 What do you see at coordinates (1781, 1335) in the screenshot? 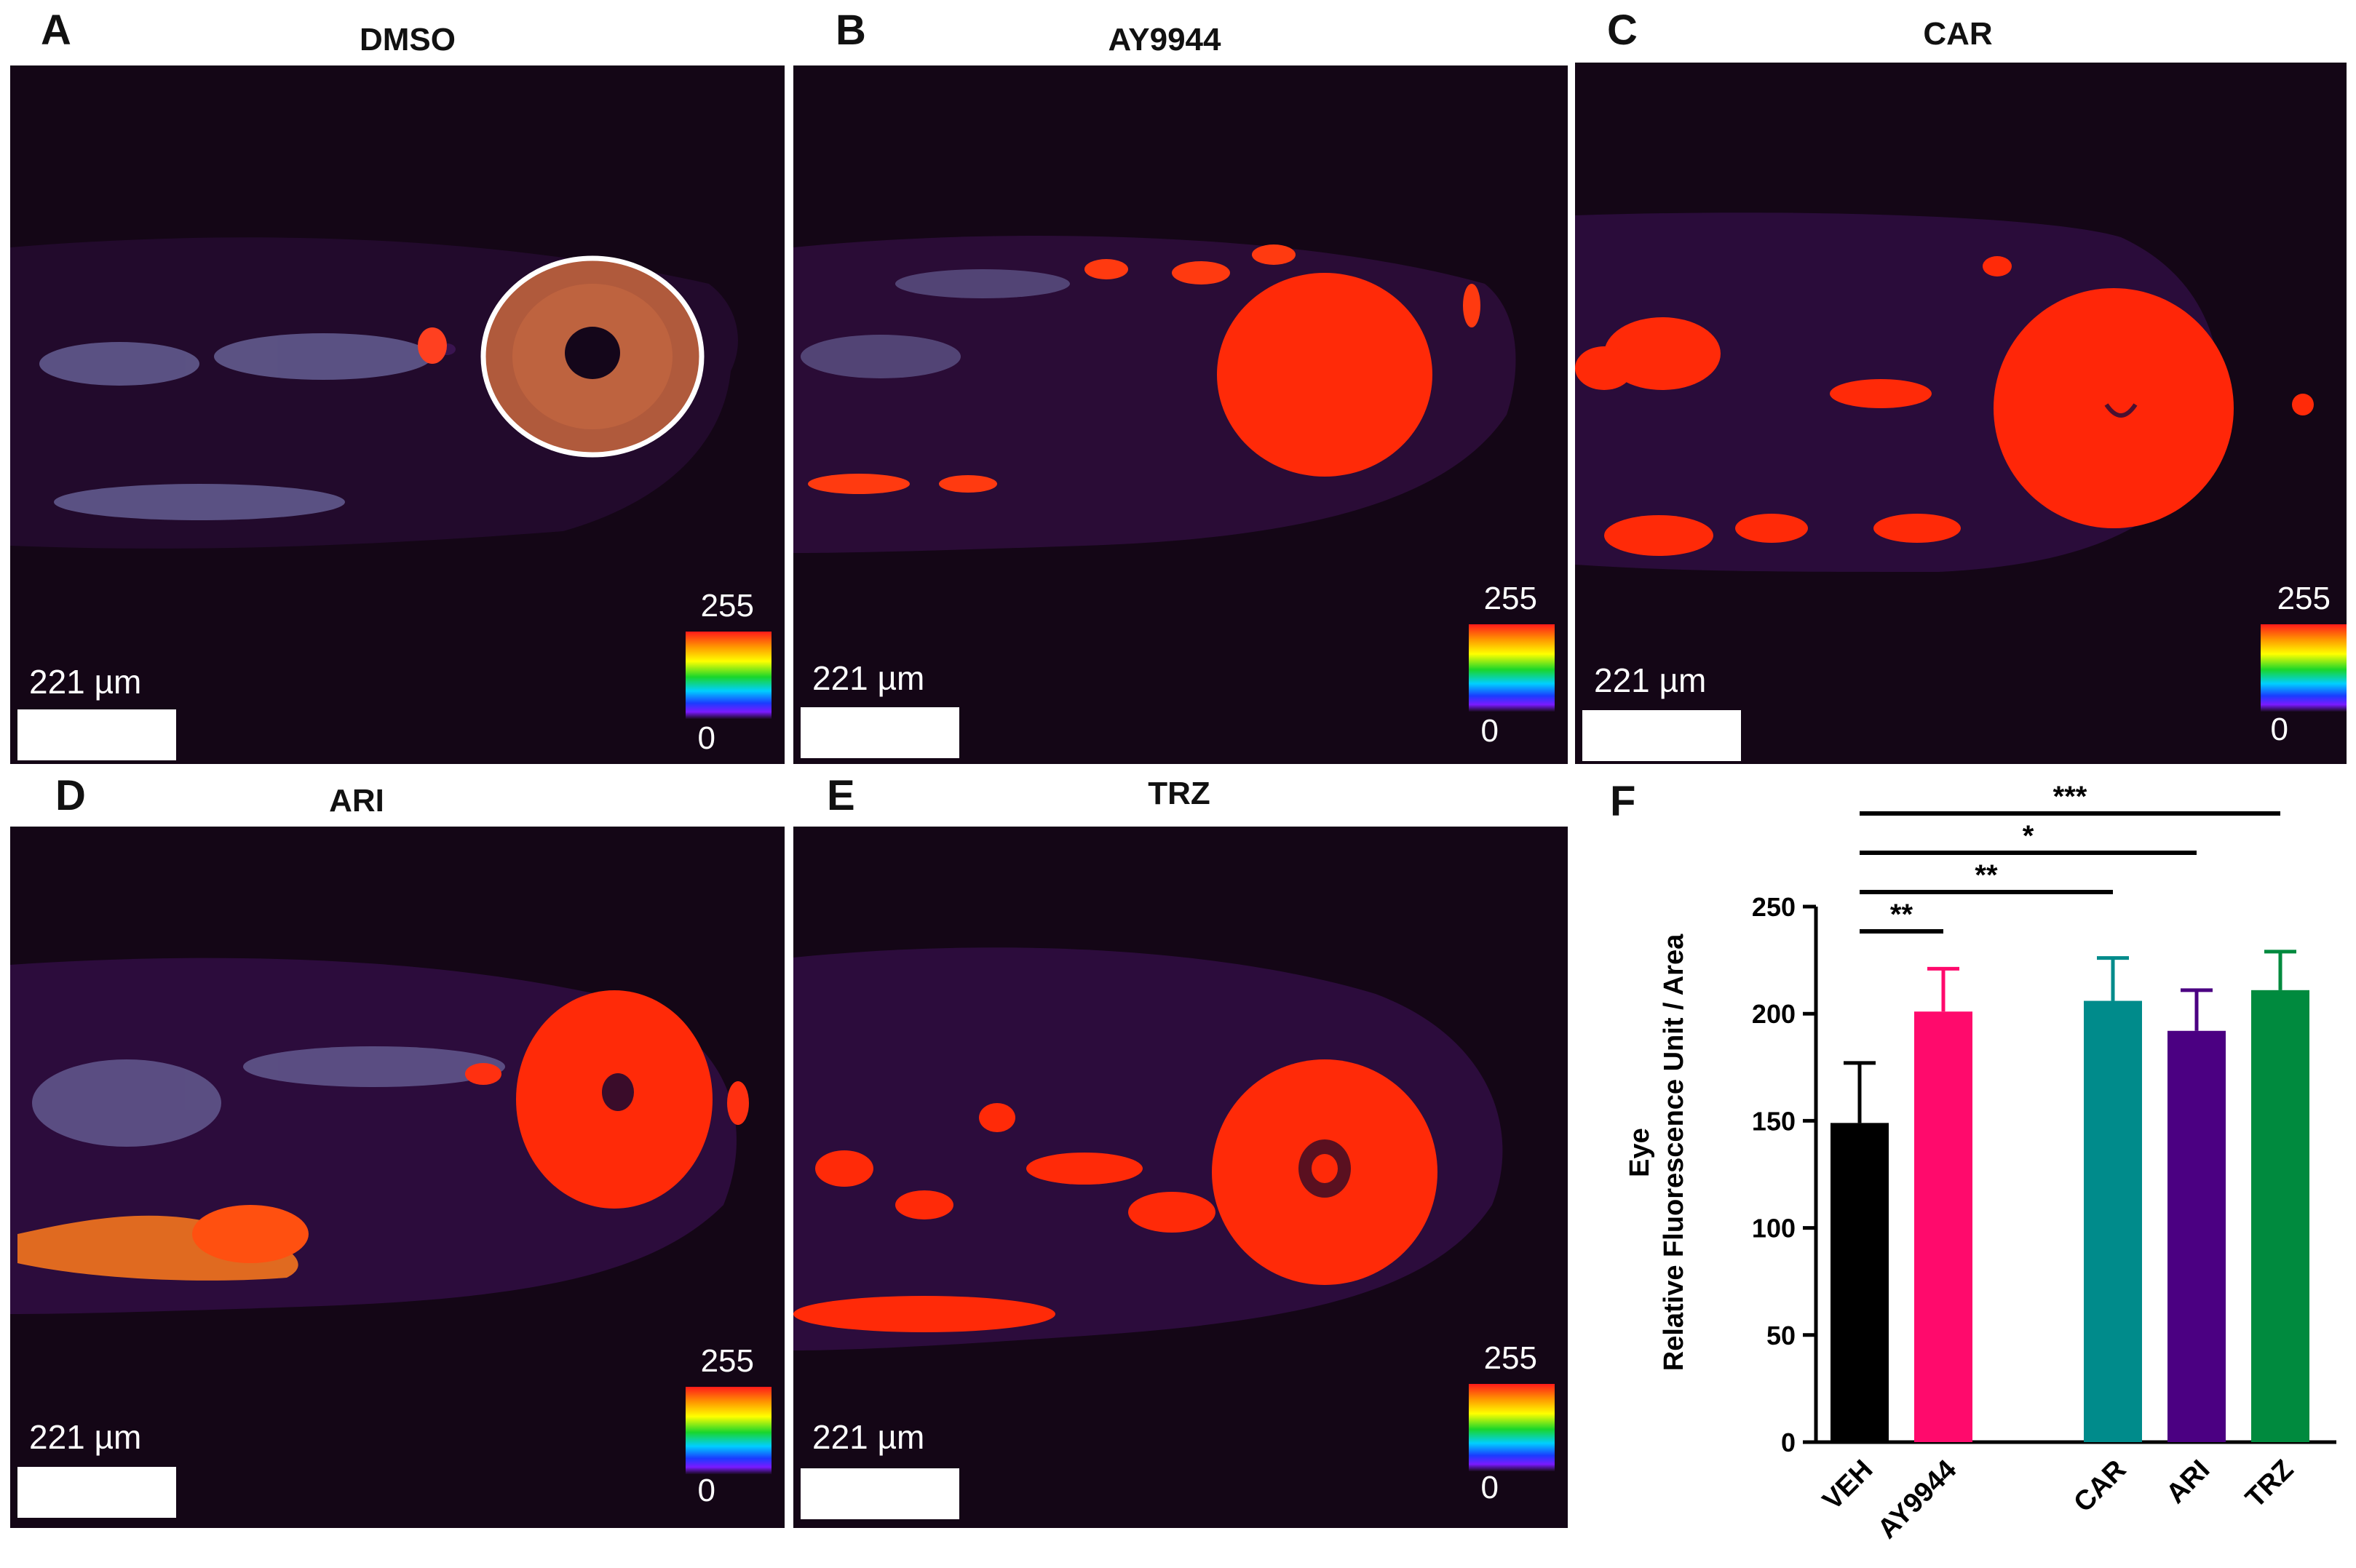
I see `y-tick-label: 50` at bounding box center [1781, 1335].